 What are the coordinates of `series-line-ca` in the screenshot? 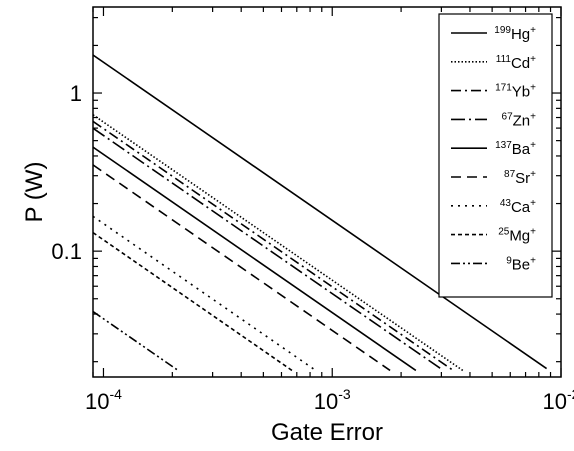 It's located at (205, 293).